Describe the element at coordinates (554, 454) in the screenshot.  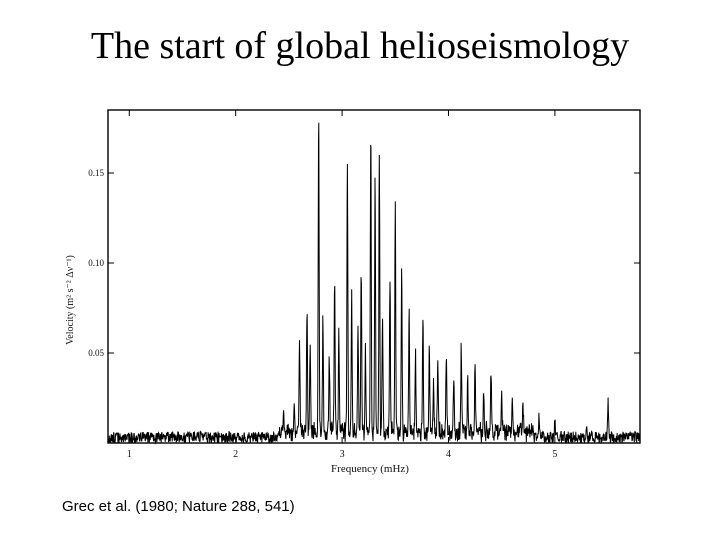
I see `x-tick-label: 5` at that location.